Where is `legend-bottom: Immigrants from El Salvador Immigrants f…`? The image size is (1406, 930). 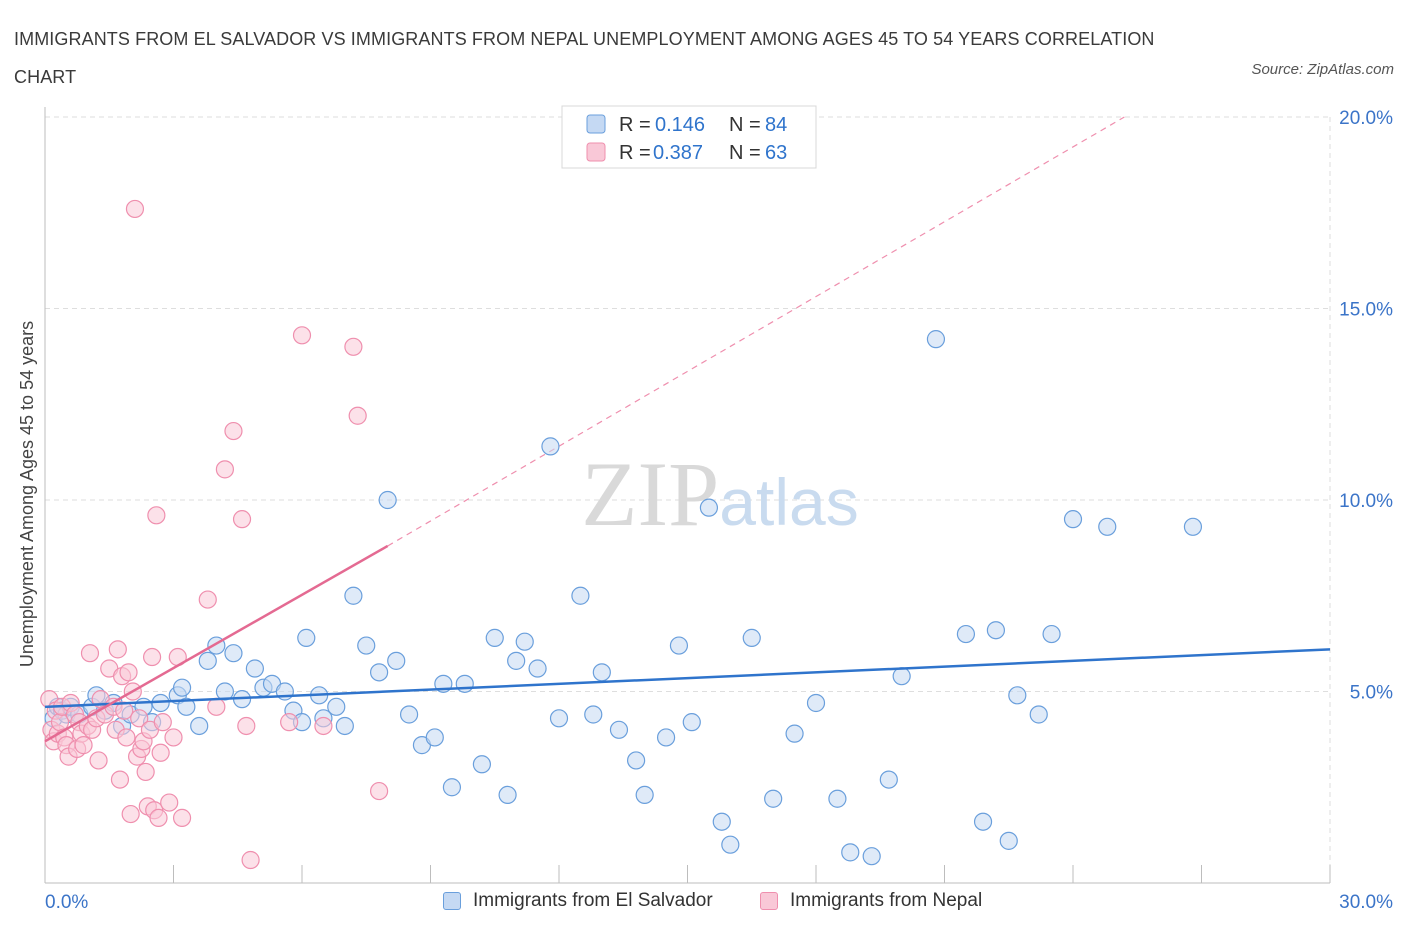
legend-bottom: Immigrants from El Salvador Immigrants f… is located at coordinates (703, 903).